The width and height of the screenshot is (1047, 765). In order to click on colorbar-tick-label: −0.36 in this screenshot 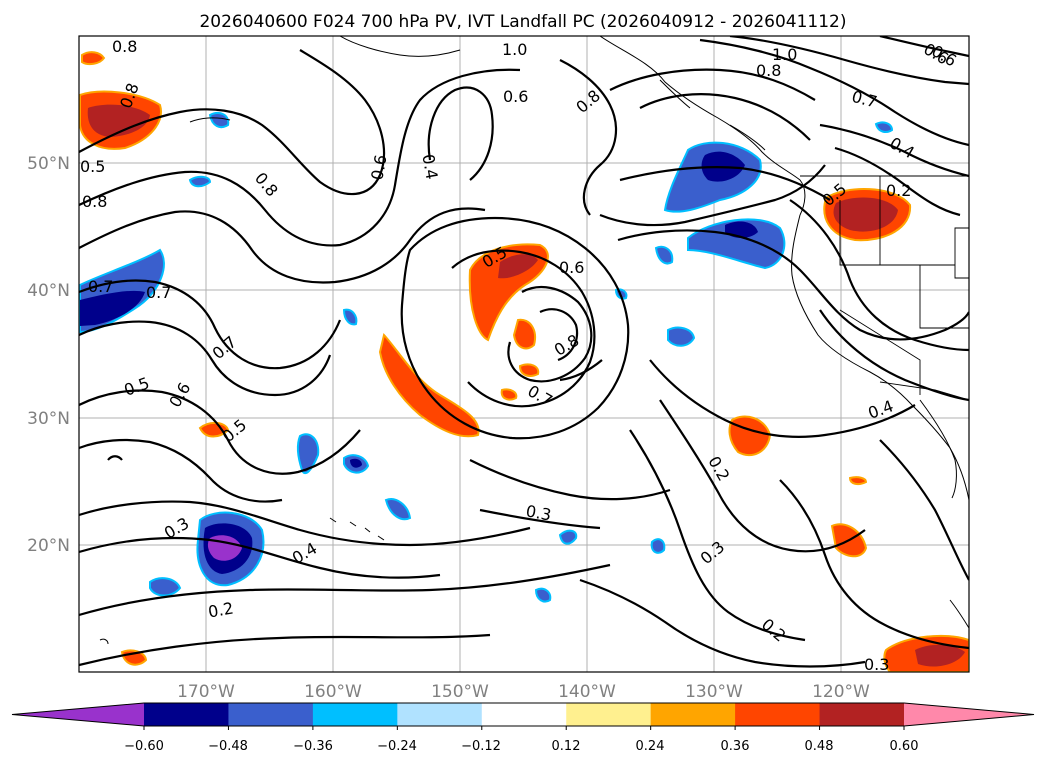, I will do `click(313, 746)`.